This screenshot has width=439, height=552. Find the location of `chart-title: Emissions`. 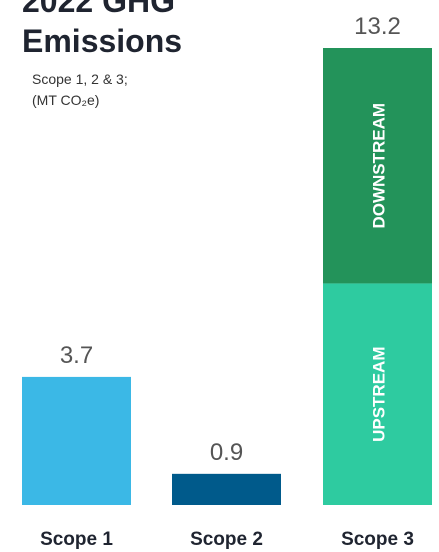

chart-title: Emissions is located at coordinates (102, 41).